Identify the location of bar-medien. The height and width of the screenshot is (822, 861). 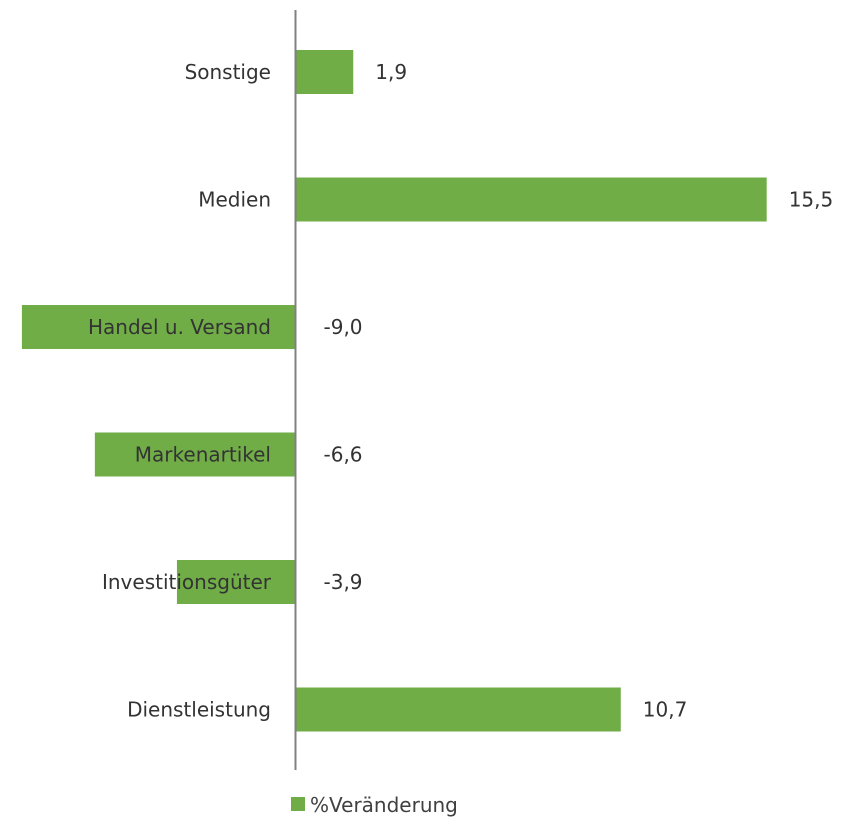
(531, 199).